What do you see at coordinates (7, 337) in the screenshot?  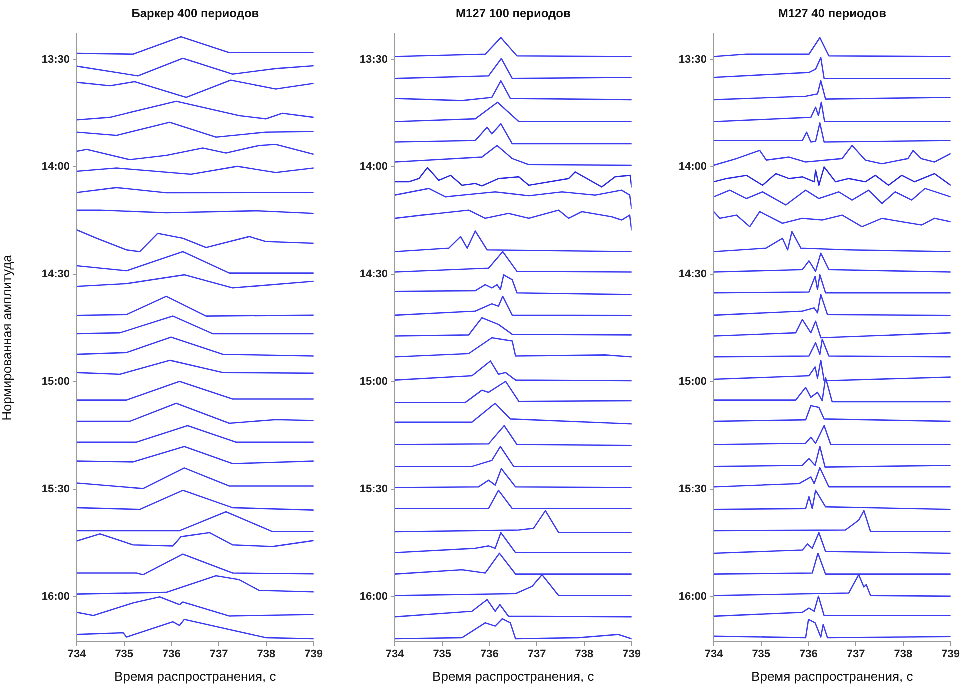 I see `y-axis-title: Нормированная амплитуда` at bounding box center [7, 337].